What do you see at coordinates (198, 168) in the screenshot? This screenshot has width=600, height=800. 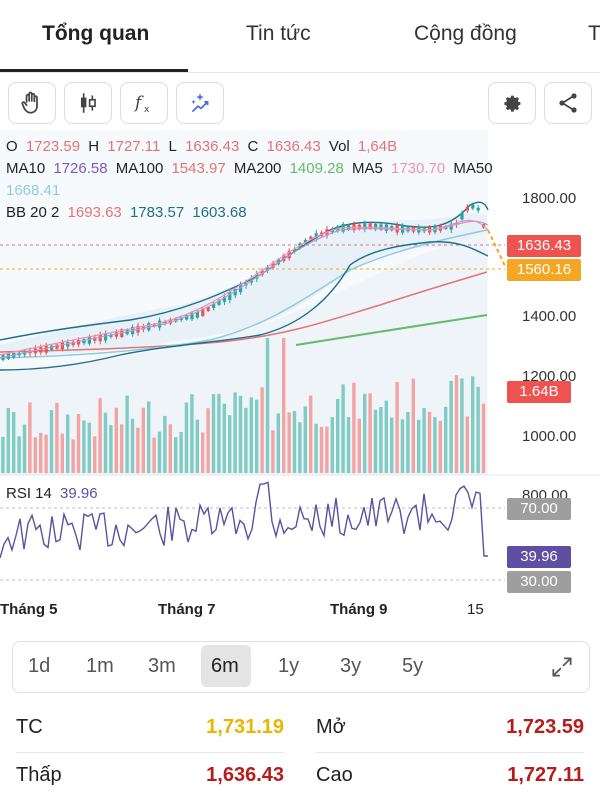 I see `ma100-value: 1543.97` at bounding box center [198, 168].